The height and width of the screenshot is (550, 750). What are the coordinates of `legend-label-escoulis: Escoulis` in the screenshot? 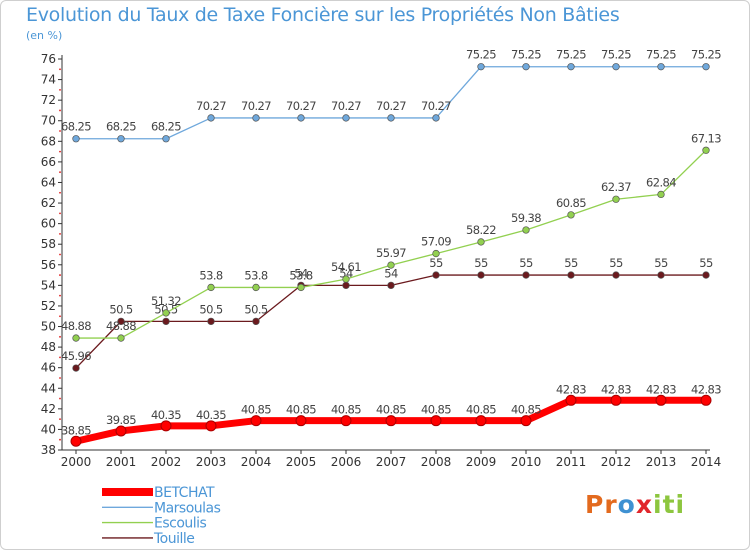 It's located at (180, 524).